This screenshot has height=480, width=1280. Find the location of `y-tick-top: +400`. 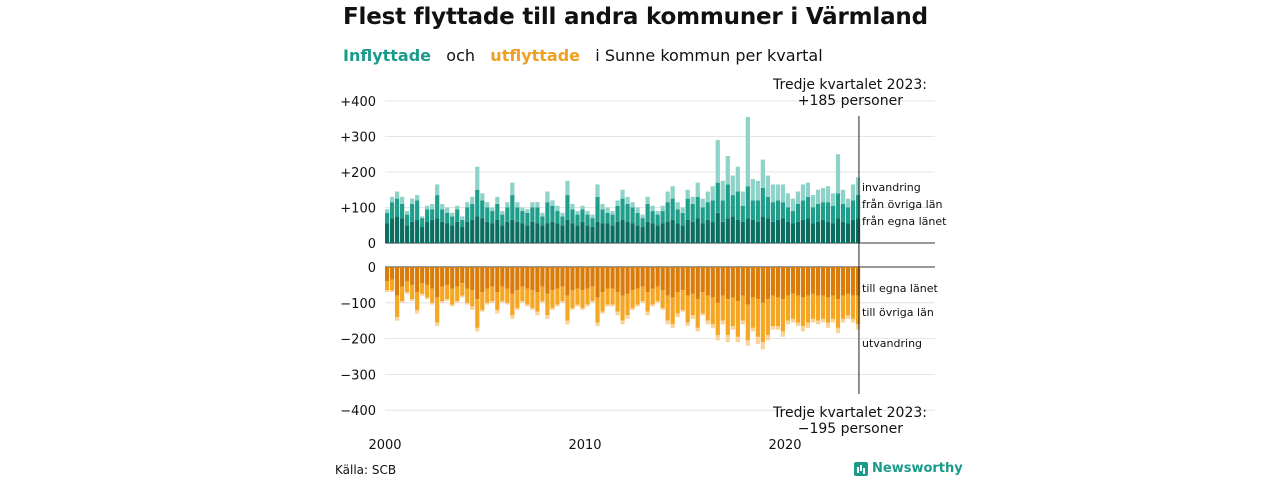

y-tick-top: +400 is located at coordinates (358, 102).